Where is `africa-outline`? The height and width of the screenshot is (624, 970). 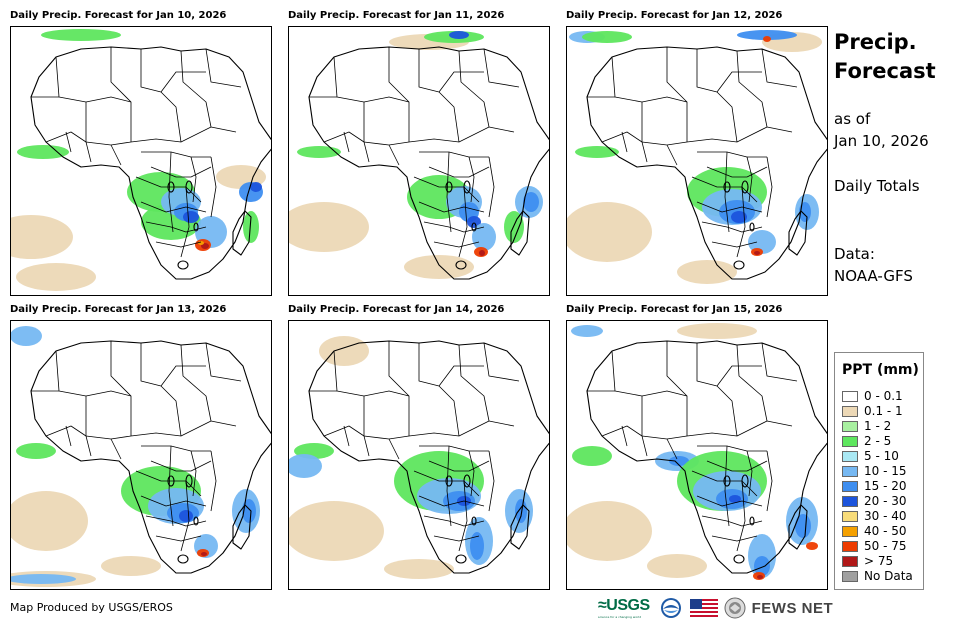
africa-outline is located at coordinates (150, 457).